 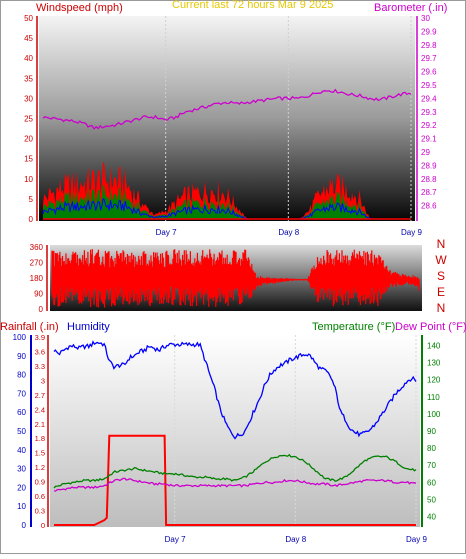 What do you see at coordinates (40, 337) in the screenshot?
I see `rainfall-tick-label: 3.9` at bounding box center [40, 337].